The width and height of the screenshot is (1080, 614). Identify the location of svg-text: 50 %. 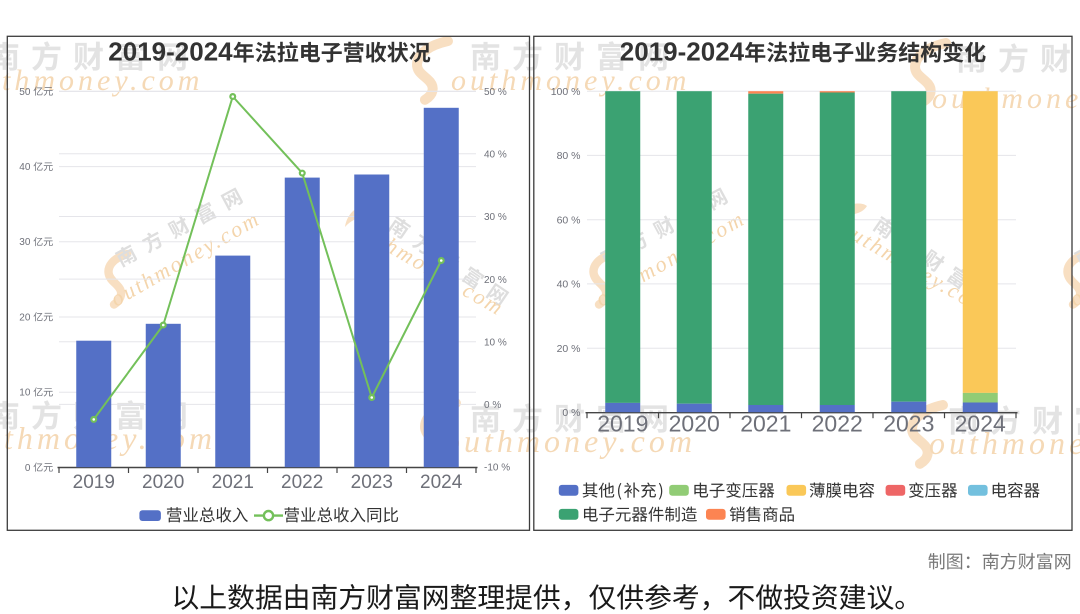
(495, 92).